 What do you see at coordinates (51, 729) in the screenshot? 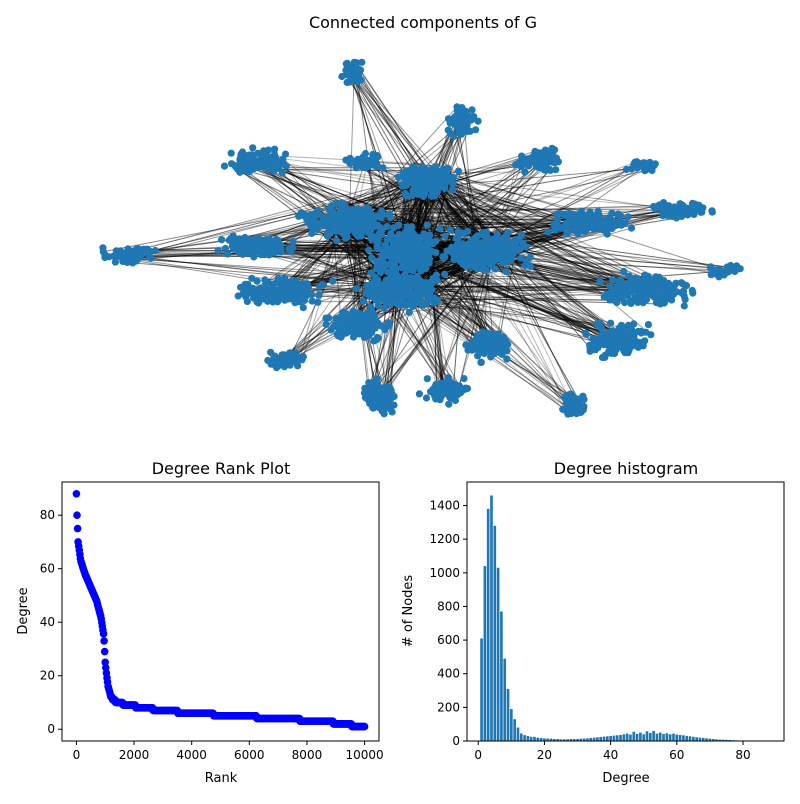
I see `rank-y-tick-label: 0` at bounding box center [51, 729].